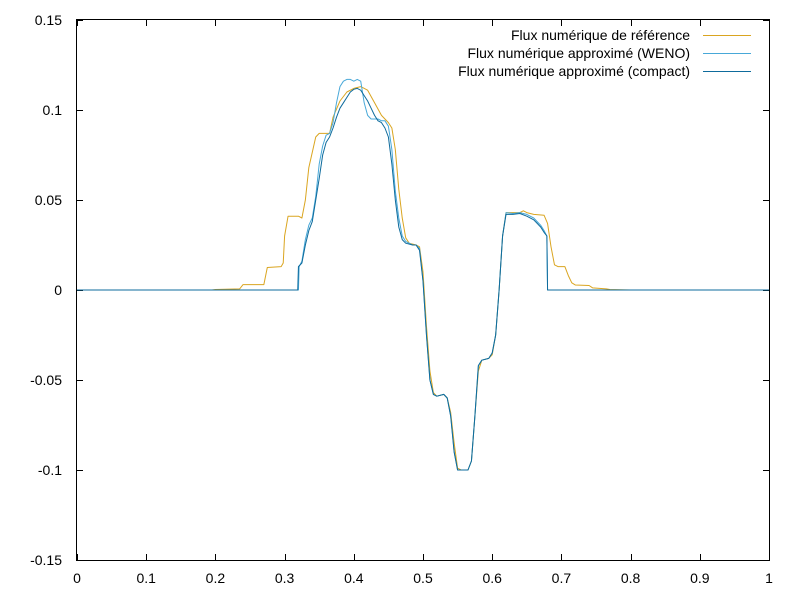  What do you see at coordinates (48, 20) in the screenshot?
I see `y-tick-label: 0.15` at bounding box center [48, 20].